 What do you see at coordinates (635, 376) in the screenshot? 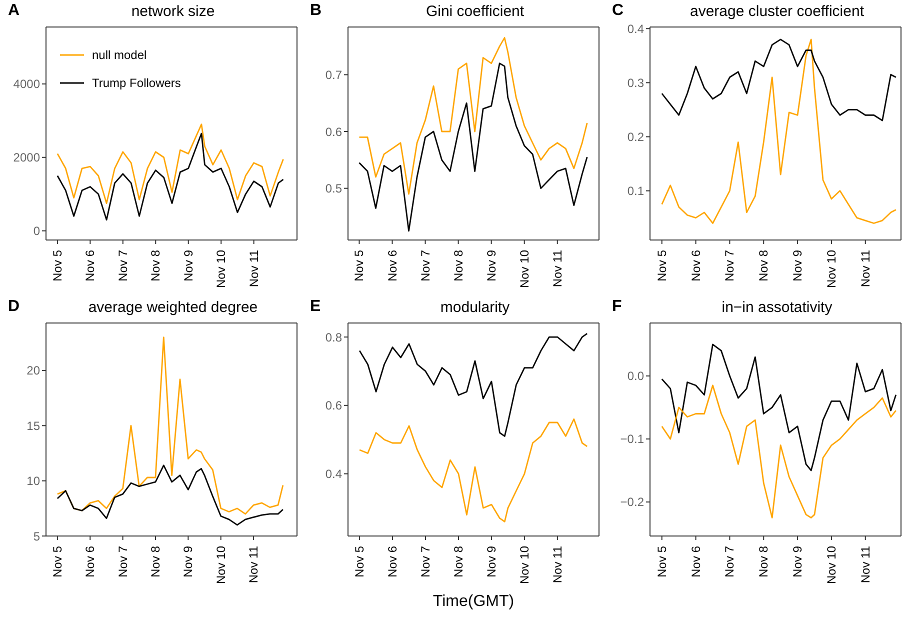
I see `y-tick-label: 0.0` at bounding box center [635, 376].